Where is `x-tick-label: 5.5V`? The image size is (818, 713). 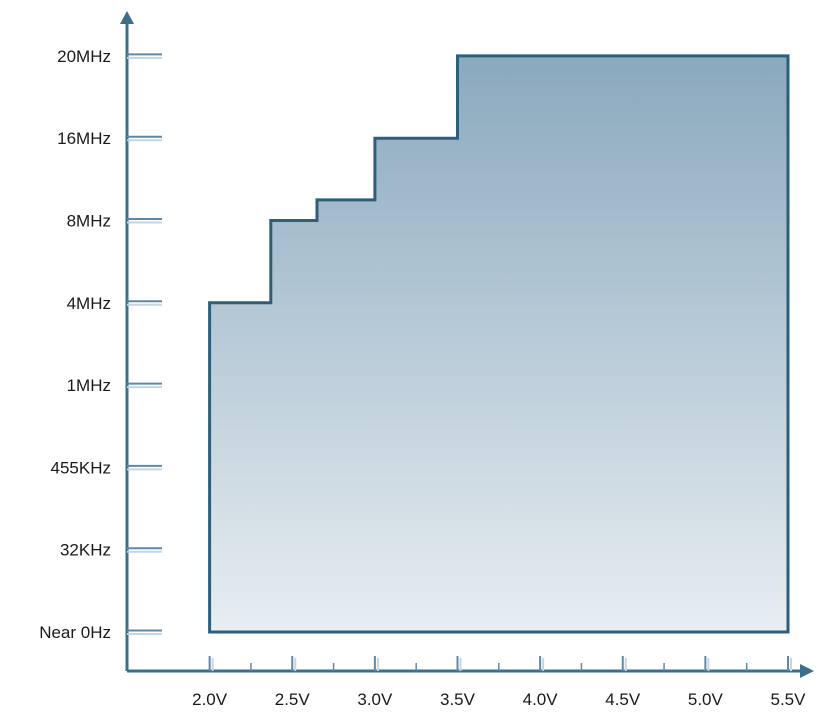
x-tick-label: 5.5V is located at coordinates (789, 699).